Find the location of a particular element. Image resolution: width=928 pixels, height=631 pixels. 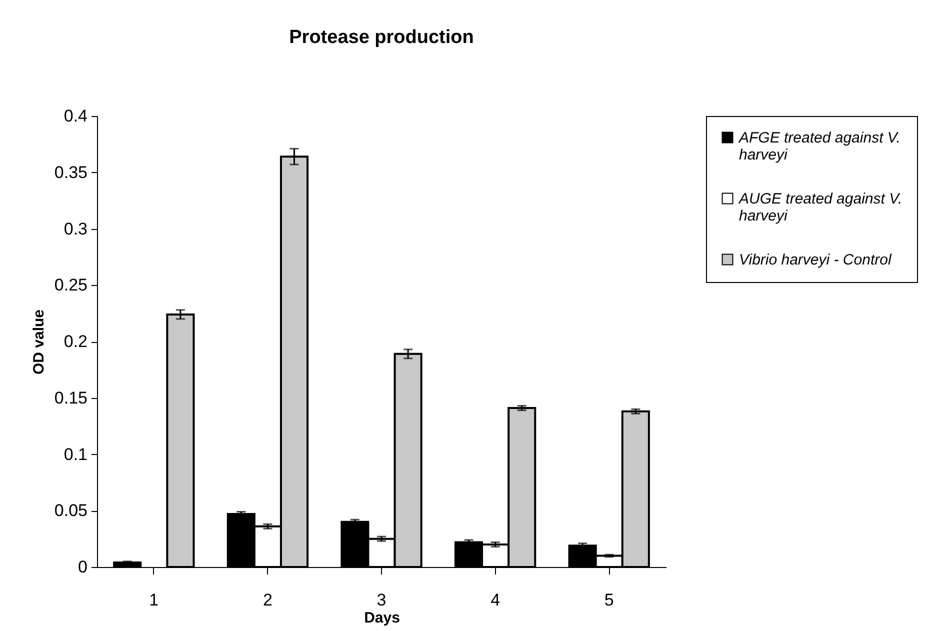

y-tick-label: 0.35 is located at coordinates (71, 172).